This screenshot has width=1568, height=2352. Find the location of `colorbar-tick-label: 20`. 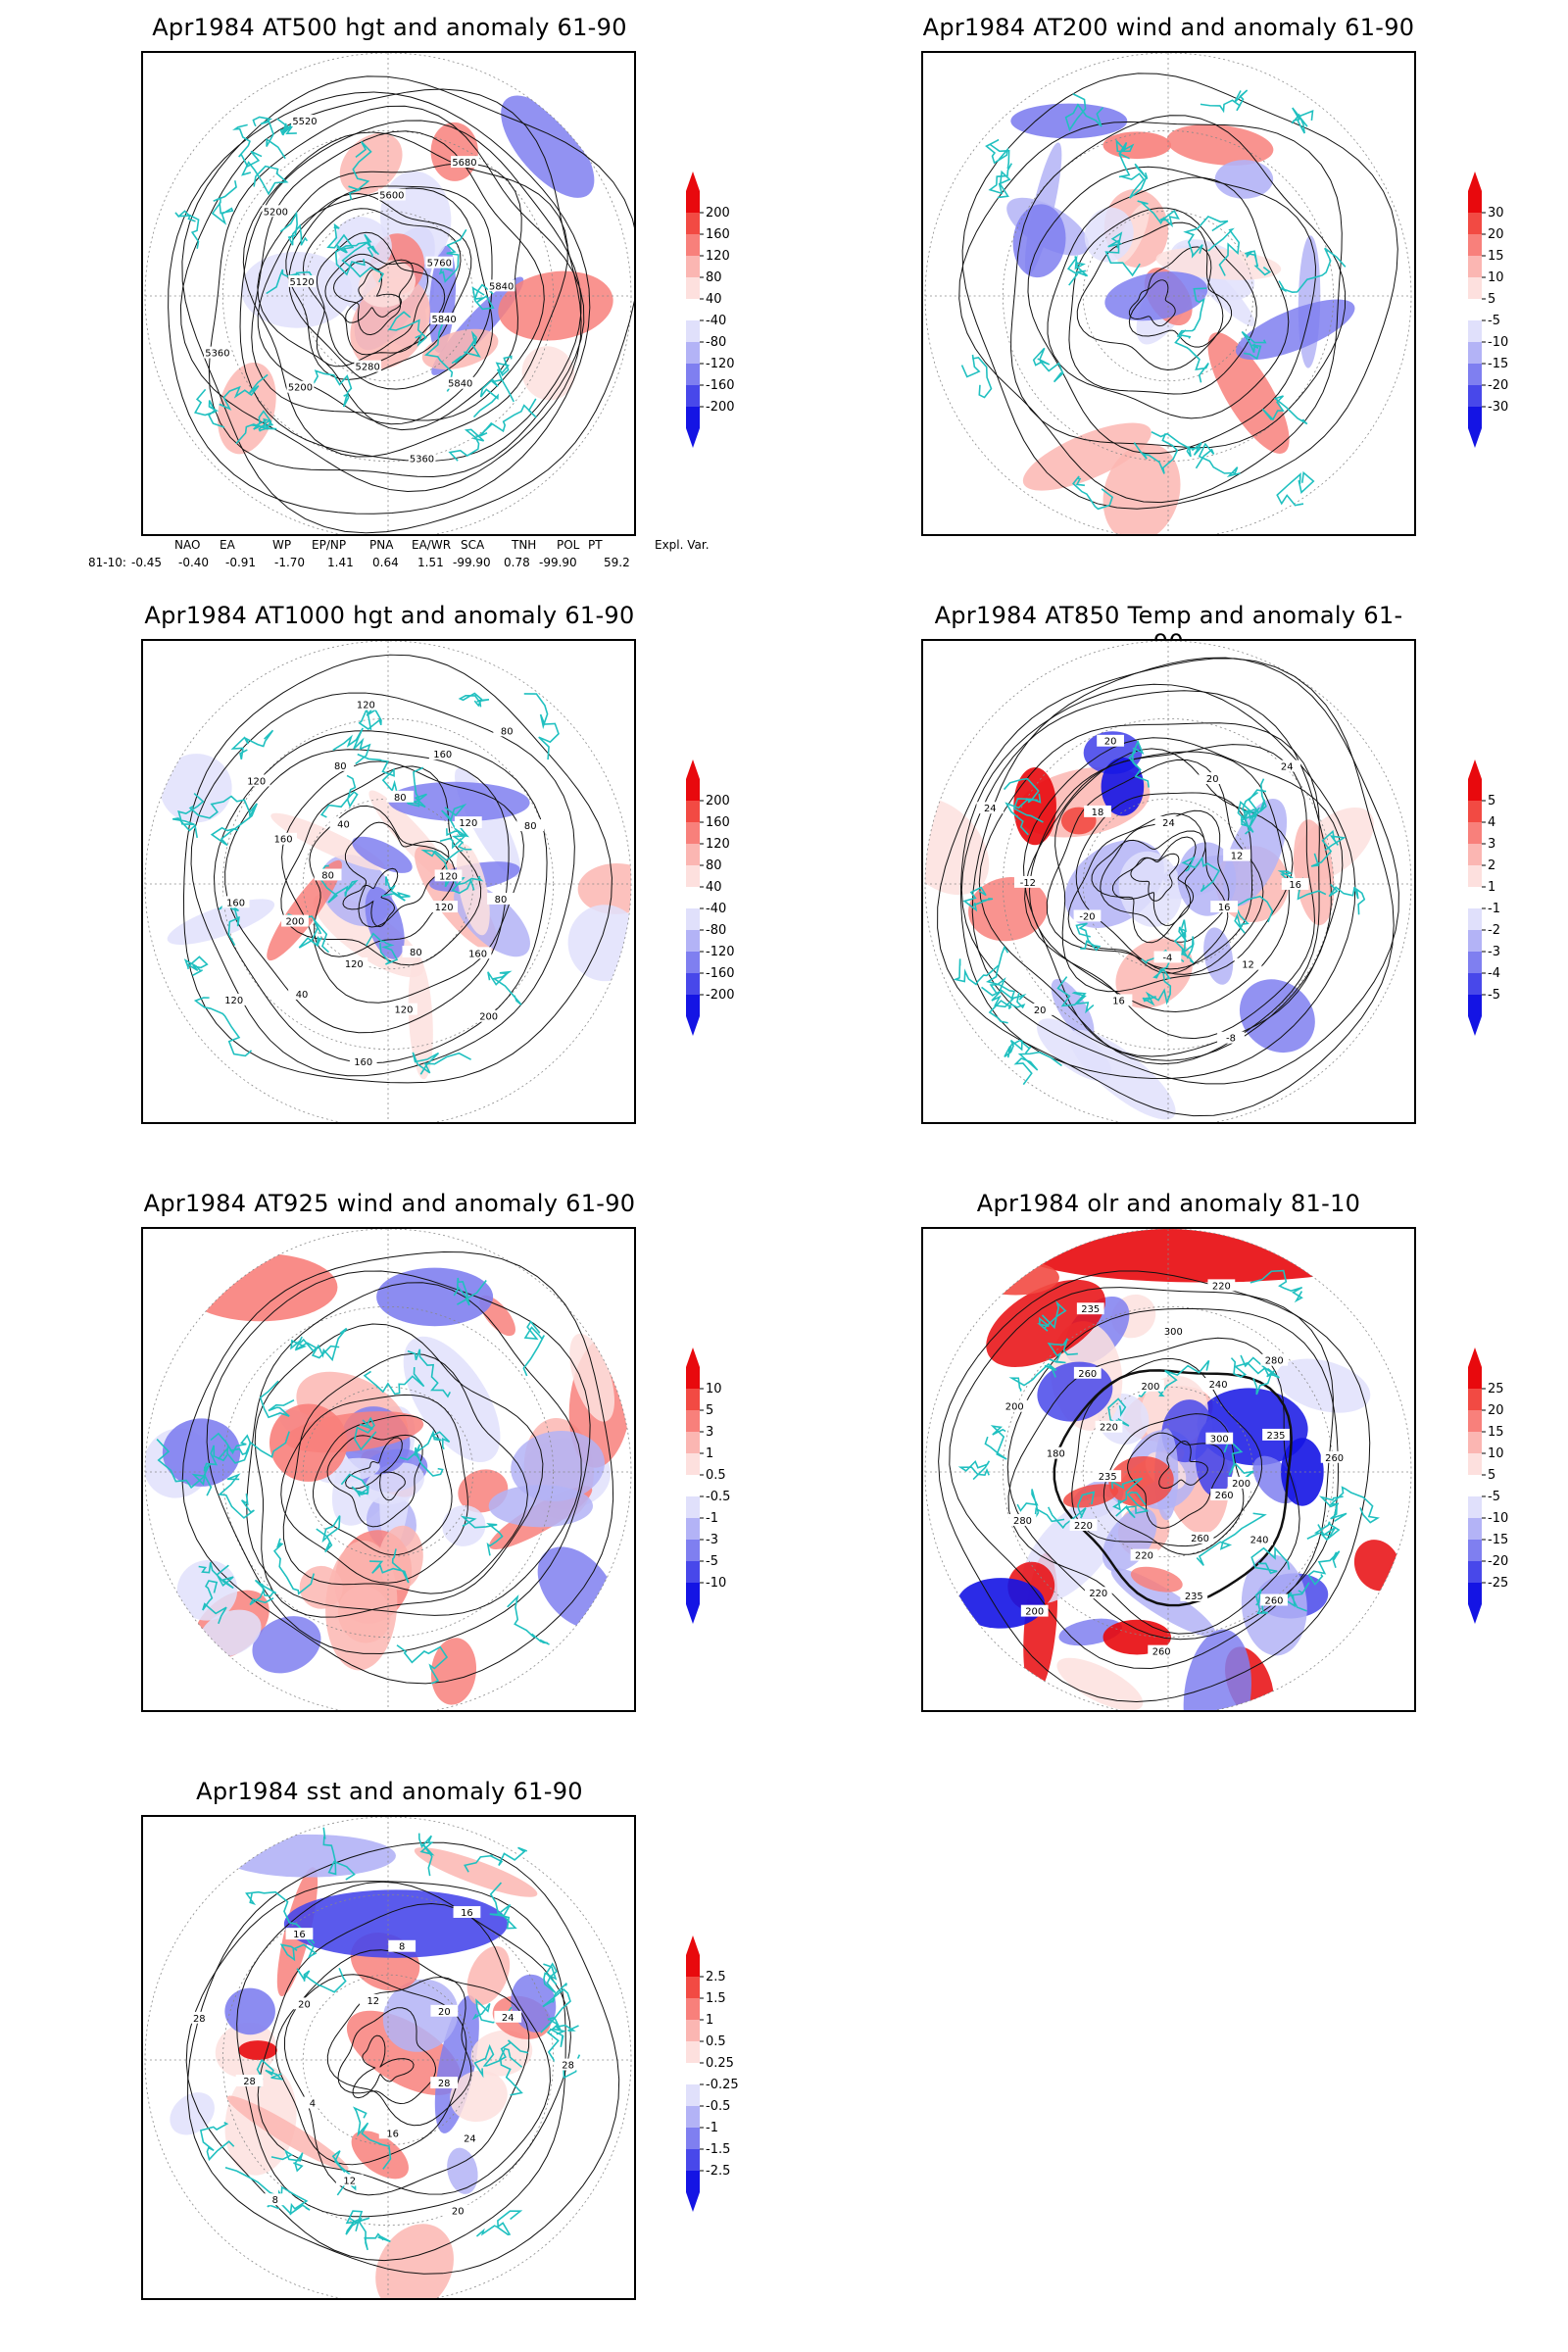

colorbar-tick-label: 20 is located at coordinates (1496, 234).